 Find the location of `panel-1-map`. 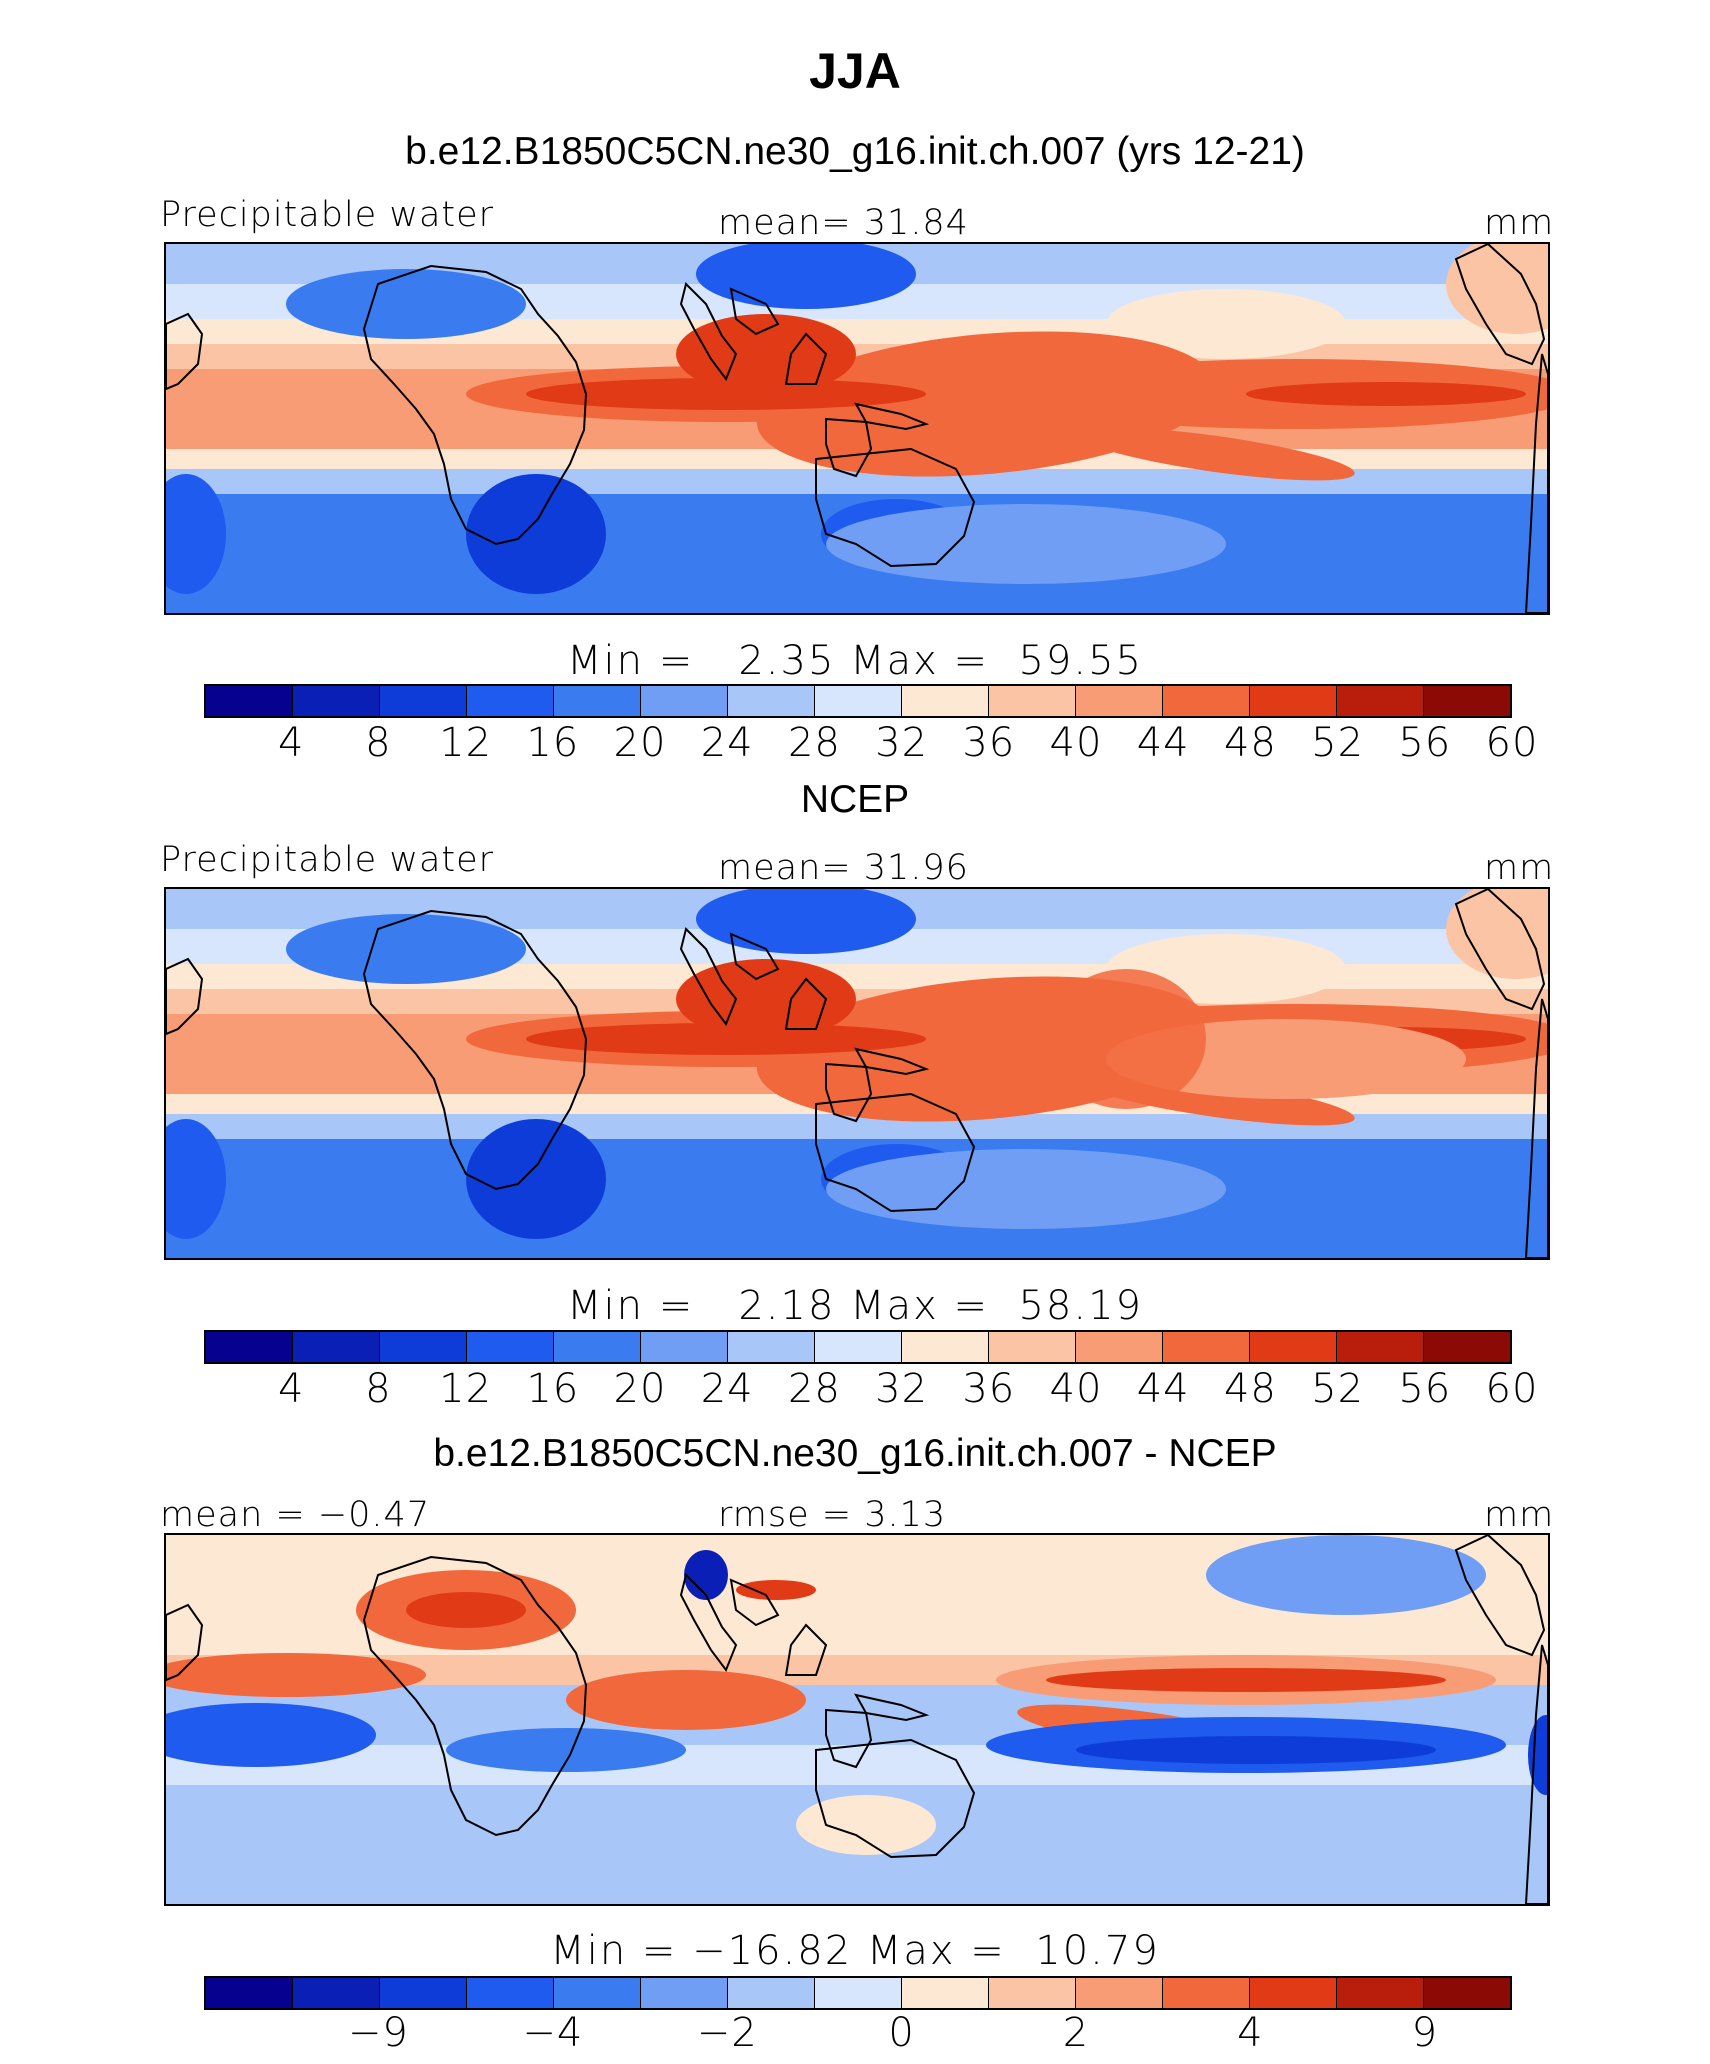

panel-1-map is located at coordinates (857, 428).